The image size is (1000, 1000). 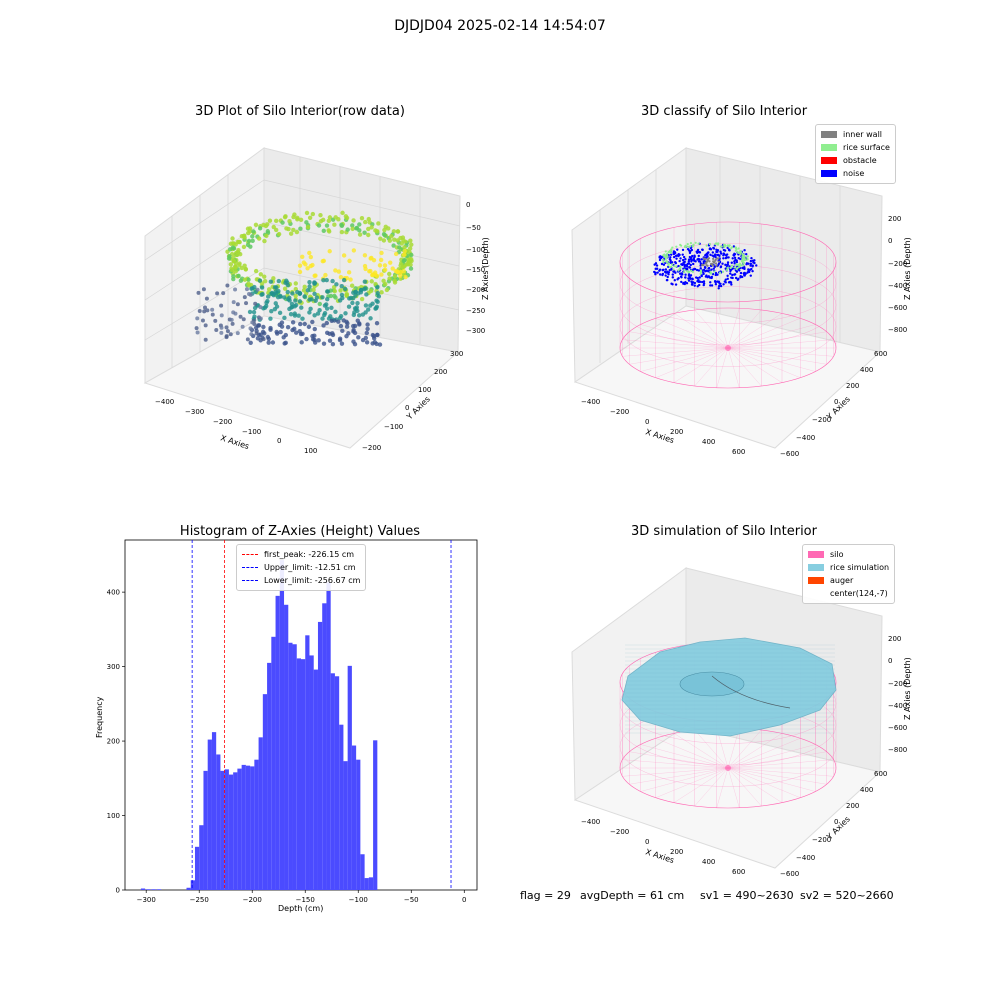 I want to click on p4-xtick-2: 0, so click(x=647, y=842).